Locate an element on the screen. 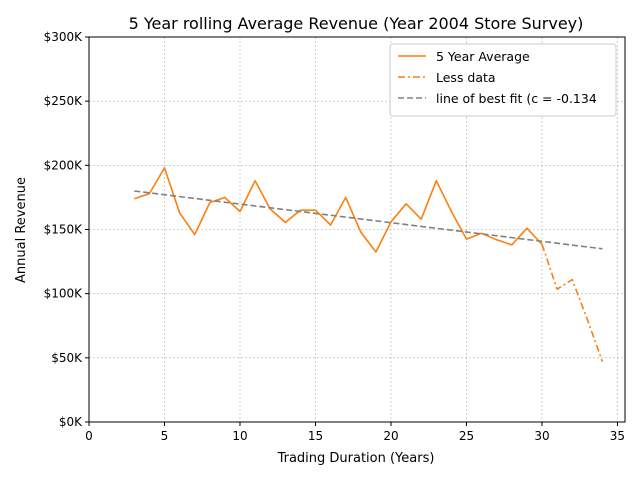 The width and height of the screenshot is (640, 480). x-tick-label: 30 is located at coordinates (541, 436).